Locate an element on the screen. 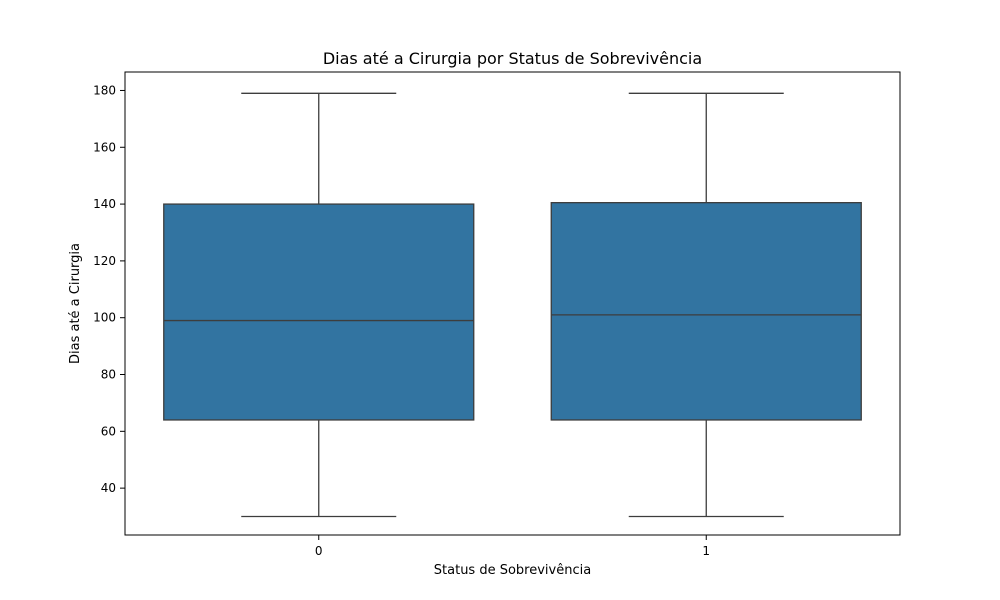 This screenshot has height=600, width=1000. x-tick-label-0: 0 is located at coordinates (319, 551).